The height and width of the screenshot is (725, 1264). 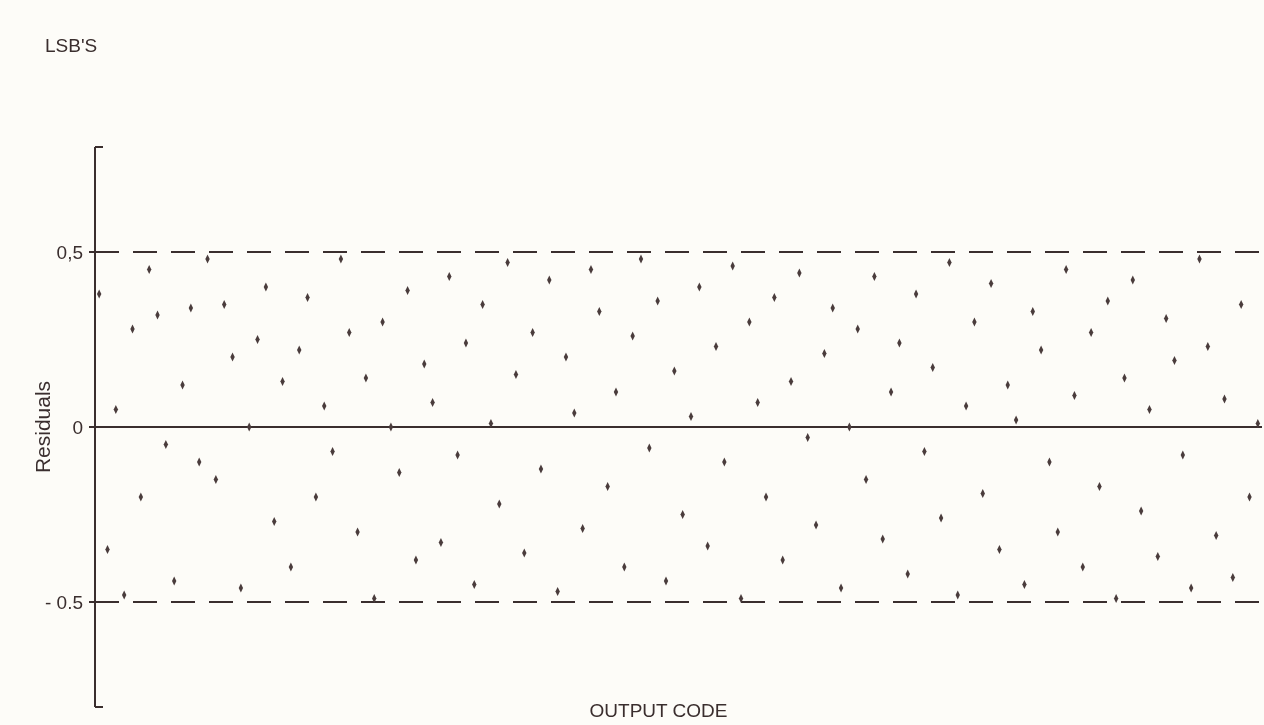 I want to click on y-tick-label: 0, so click(x=77, y=427).